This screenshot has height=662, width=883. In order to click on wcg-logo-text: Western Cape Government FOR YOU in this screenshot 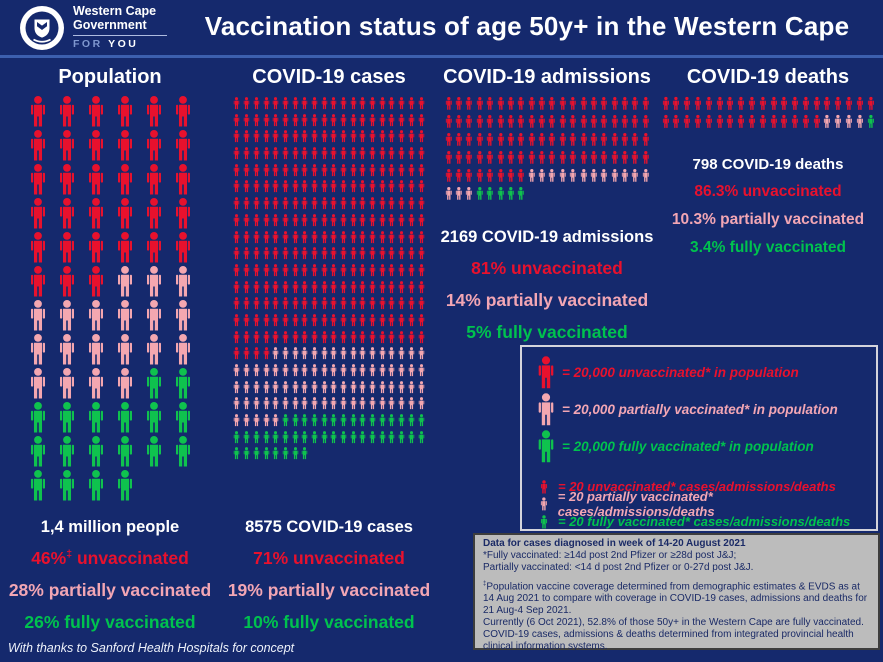, I will do `click(120, 27)`.